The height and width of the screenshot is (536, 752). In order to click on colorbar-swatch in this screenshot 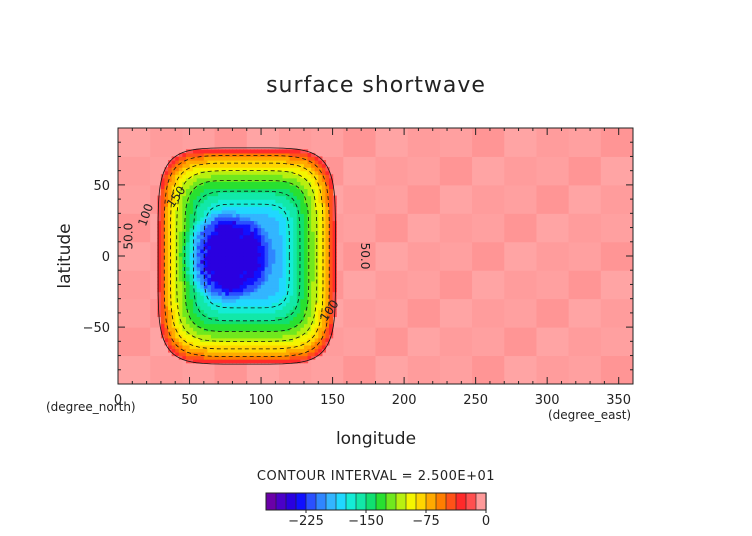, I will do `click(311, 501)`.